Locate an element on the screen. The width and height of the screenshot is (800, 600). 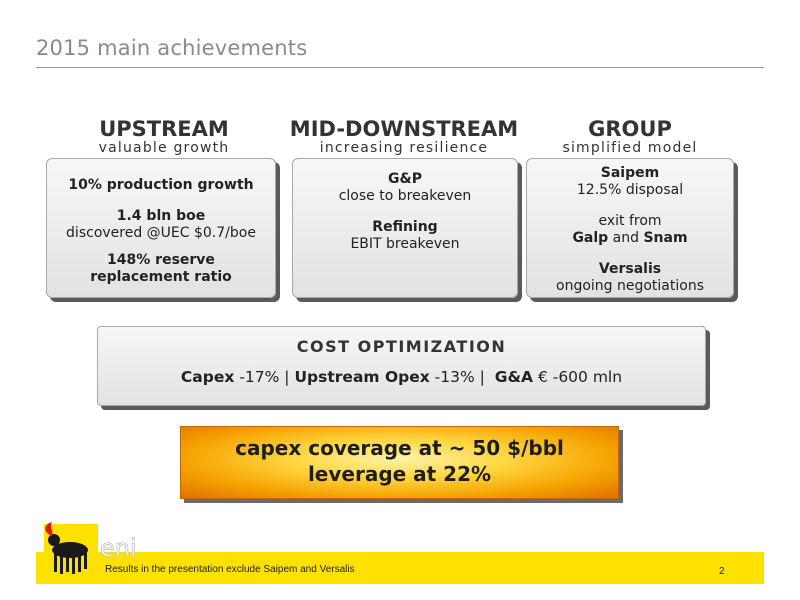
group-subheading: simplified model is located at coordinates (630, 148).